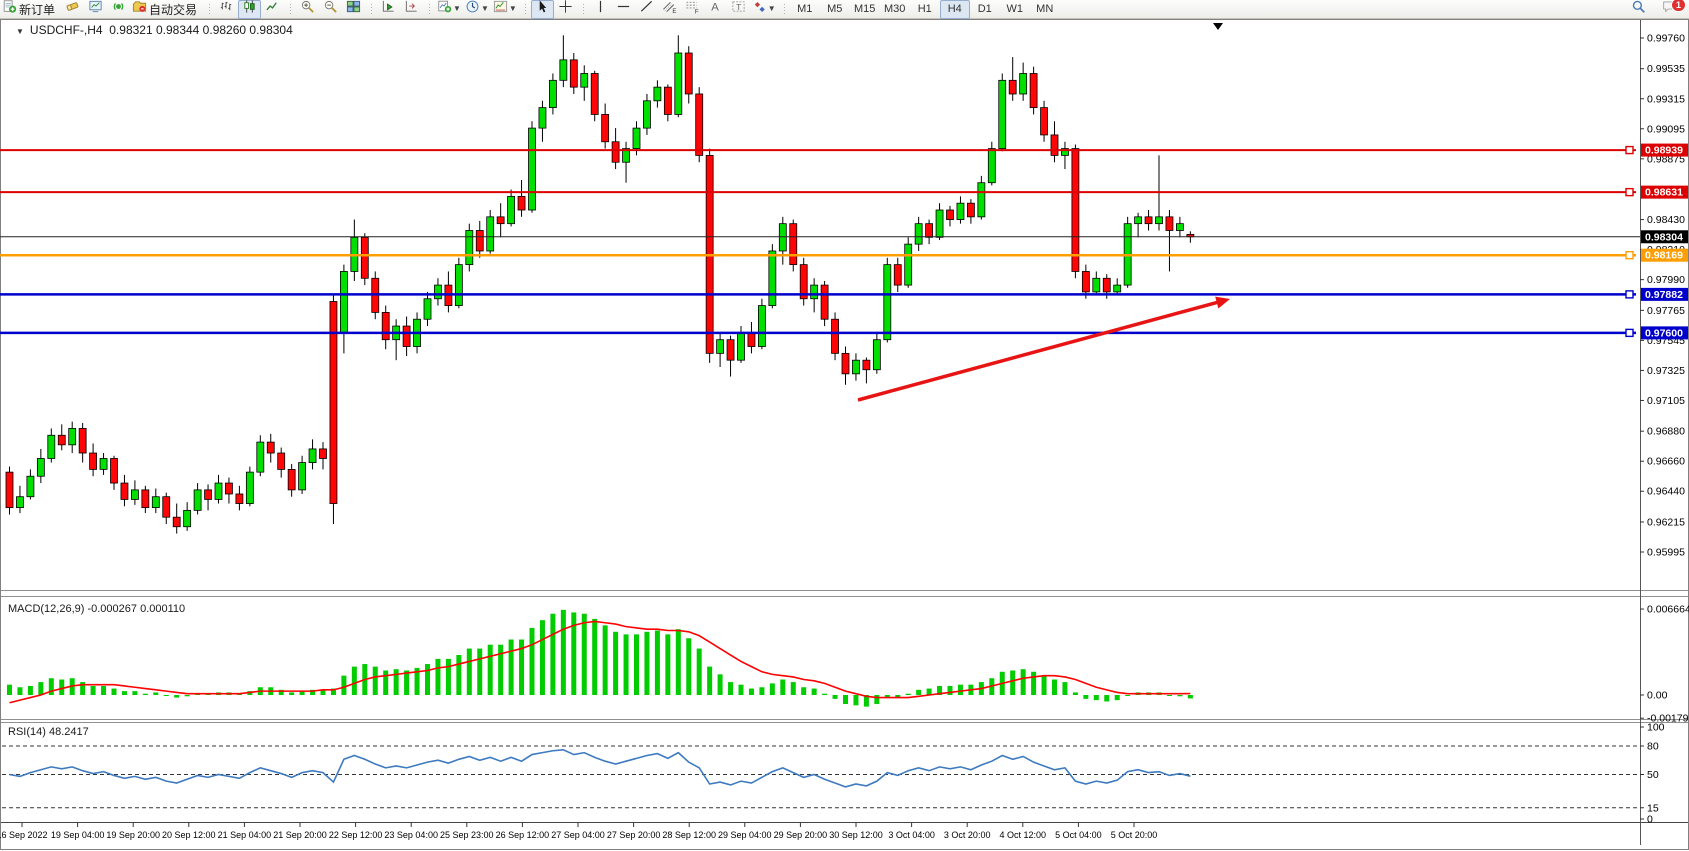  What do you see at coordinates (226, 9) in the screenshot?
I see `bar-chart-button` at bounding box center [226, 9].